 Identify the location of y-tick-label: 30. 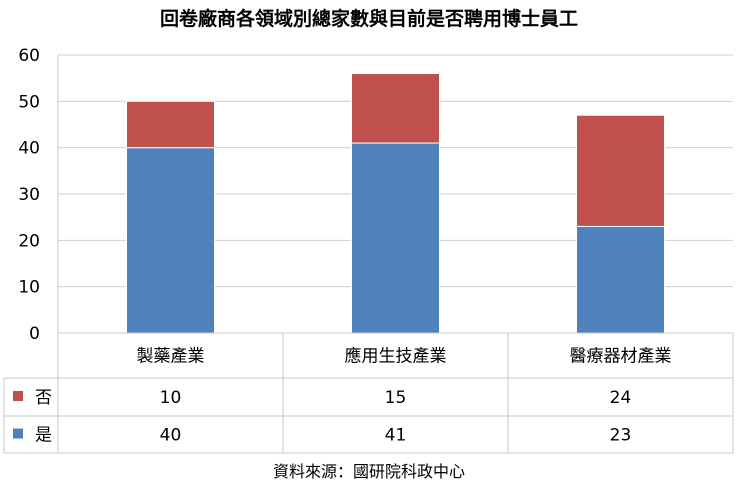
(29, 195).